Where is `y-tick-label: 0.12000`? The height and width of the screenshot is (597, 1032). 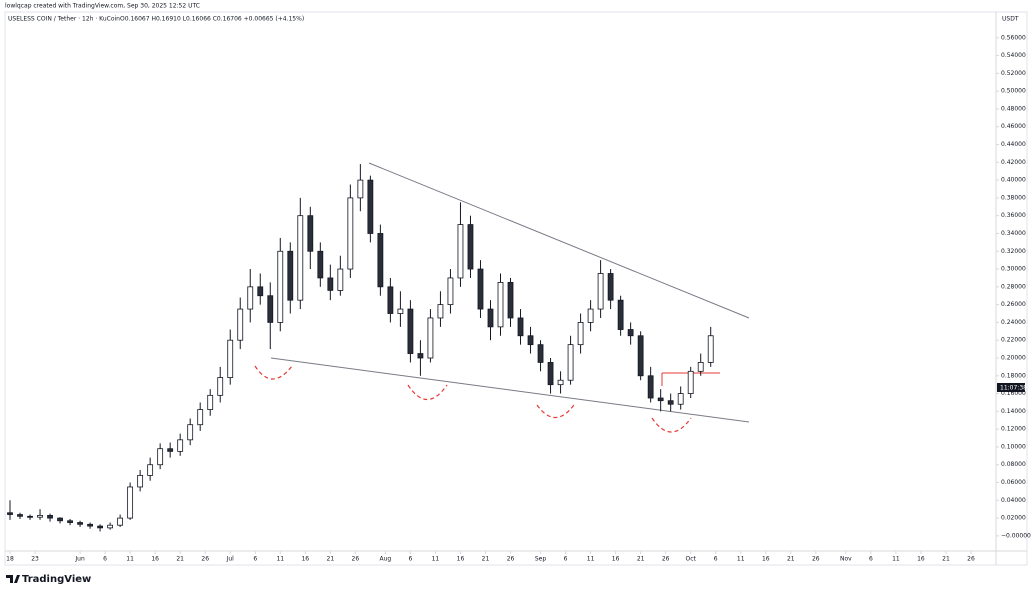
y-tick-label: 0.12000 is located at coordinates (1013, 429).